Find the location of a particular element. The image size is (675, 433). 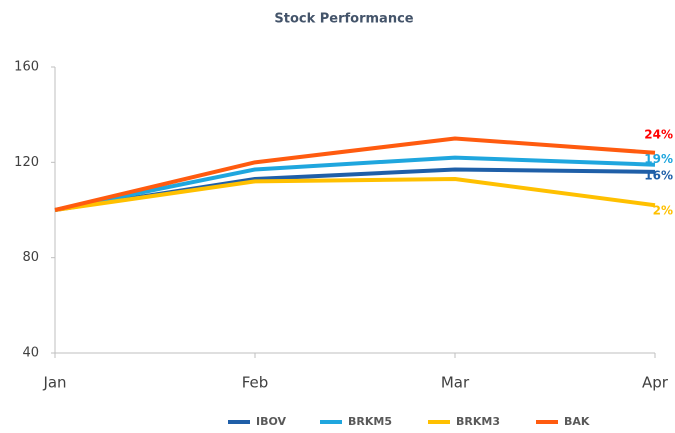

legend-label: BRKM5 is located at coordinates (370, 421).